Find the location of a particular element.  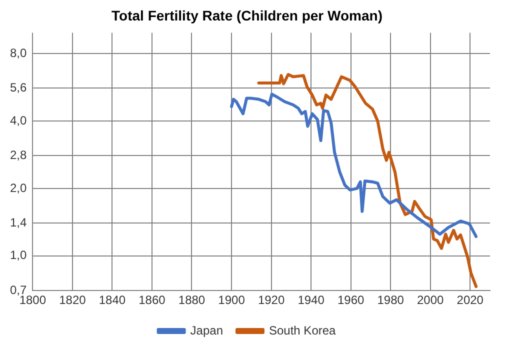

x-tick-label: 2000 is located at coordinates (430, 300).